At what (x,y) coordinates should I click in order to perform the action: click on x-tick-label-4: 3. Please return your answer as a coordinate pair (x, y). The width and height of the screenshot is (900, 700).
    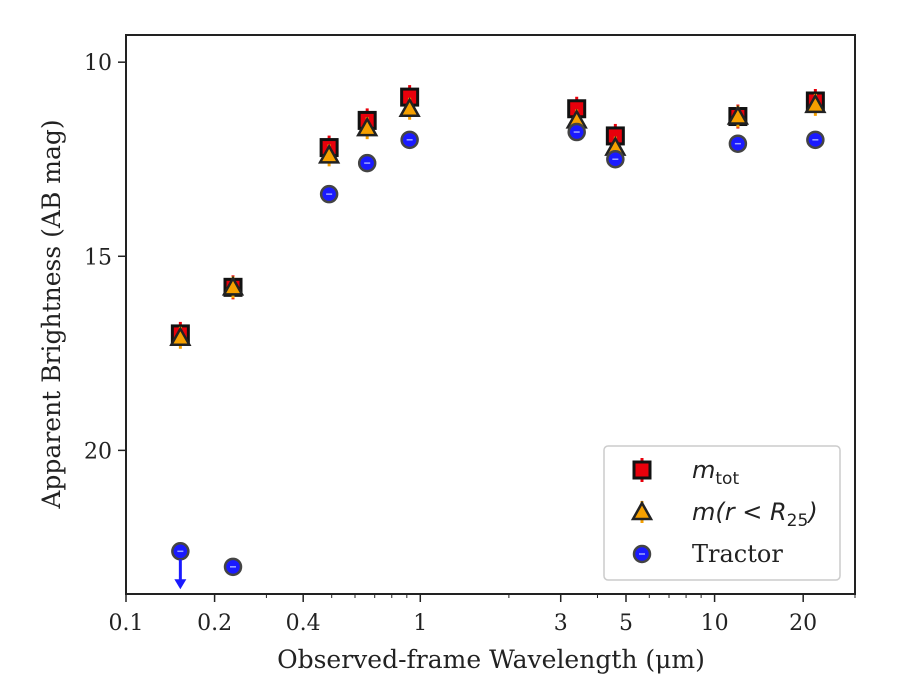
    Looking at the image, I should click on (561, 623).